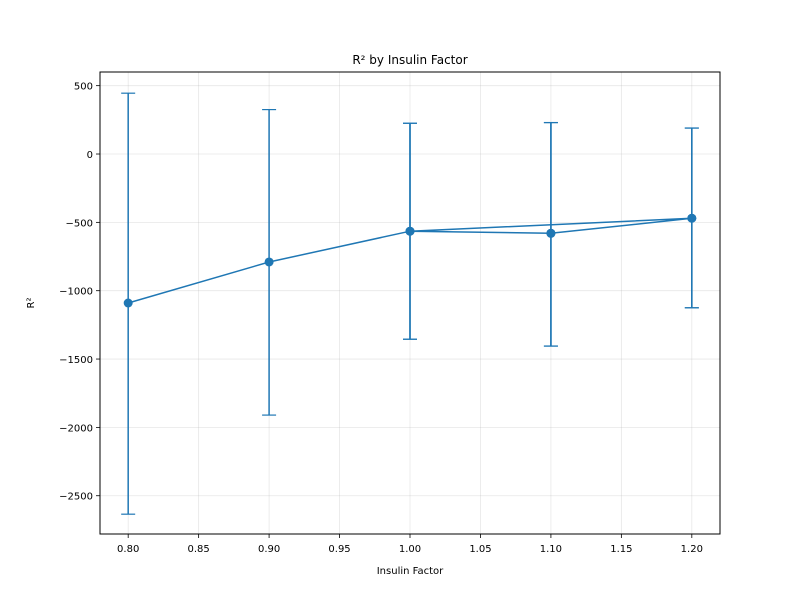  Describe the element at coordinates (410, 571) in the screenshot. I see `x-axis-label: Insulin Factor` at that location.